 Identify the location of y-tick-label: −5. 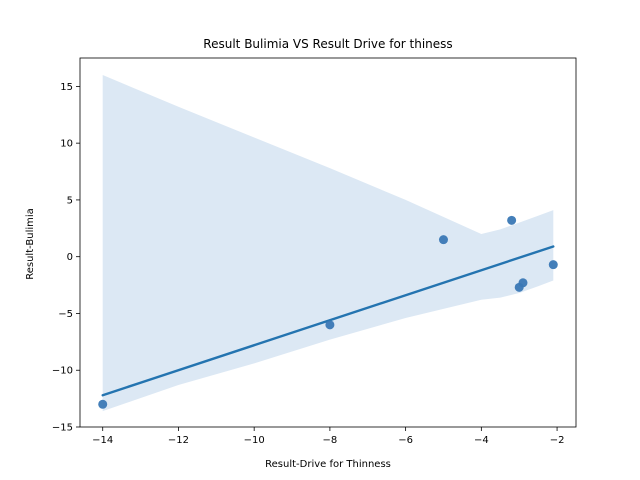
(65, 314).